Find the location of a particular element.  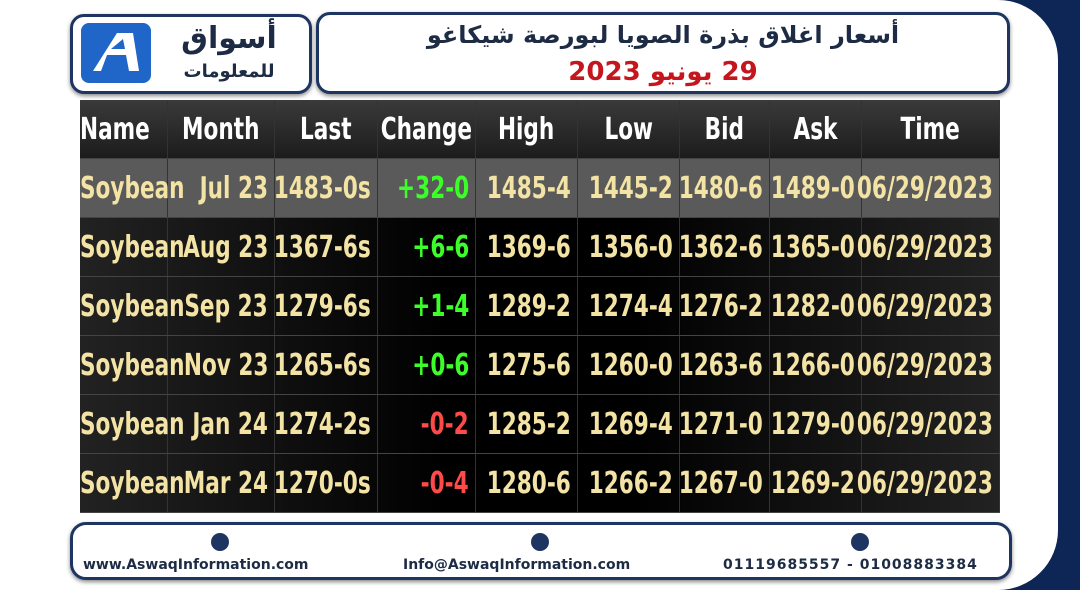

cell: 1260-0 is located at coordinates (629, 365).